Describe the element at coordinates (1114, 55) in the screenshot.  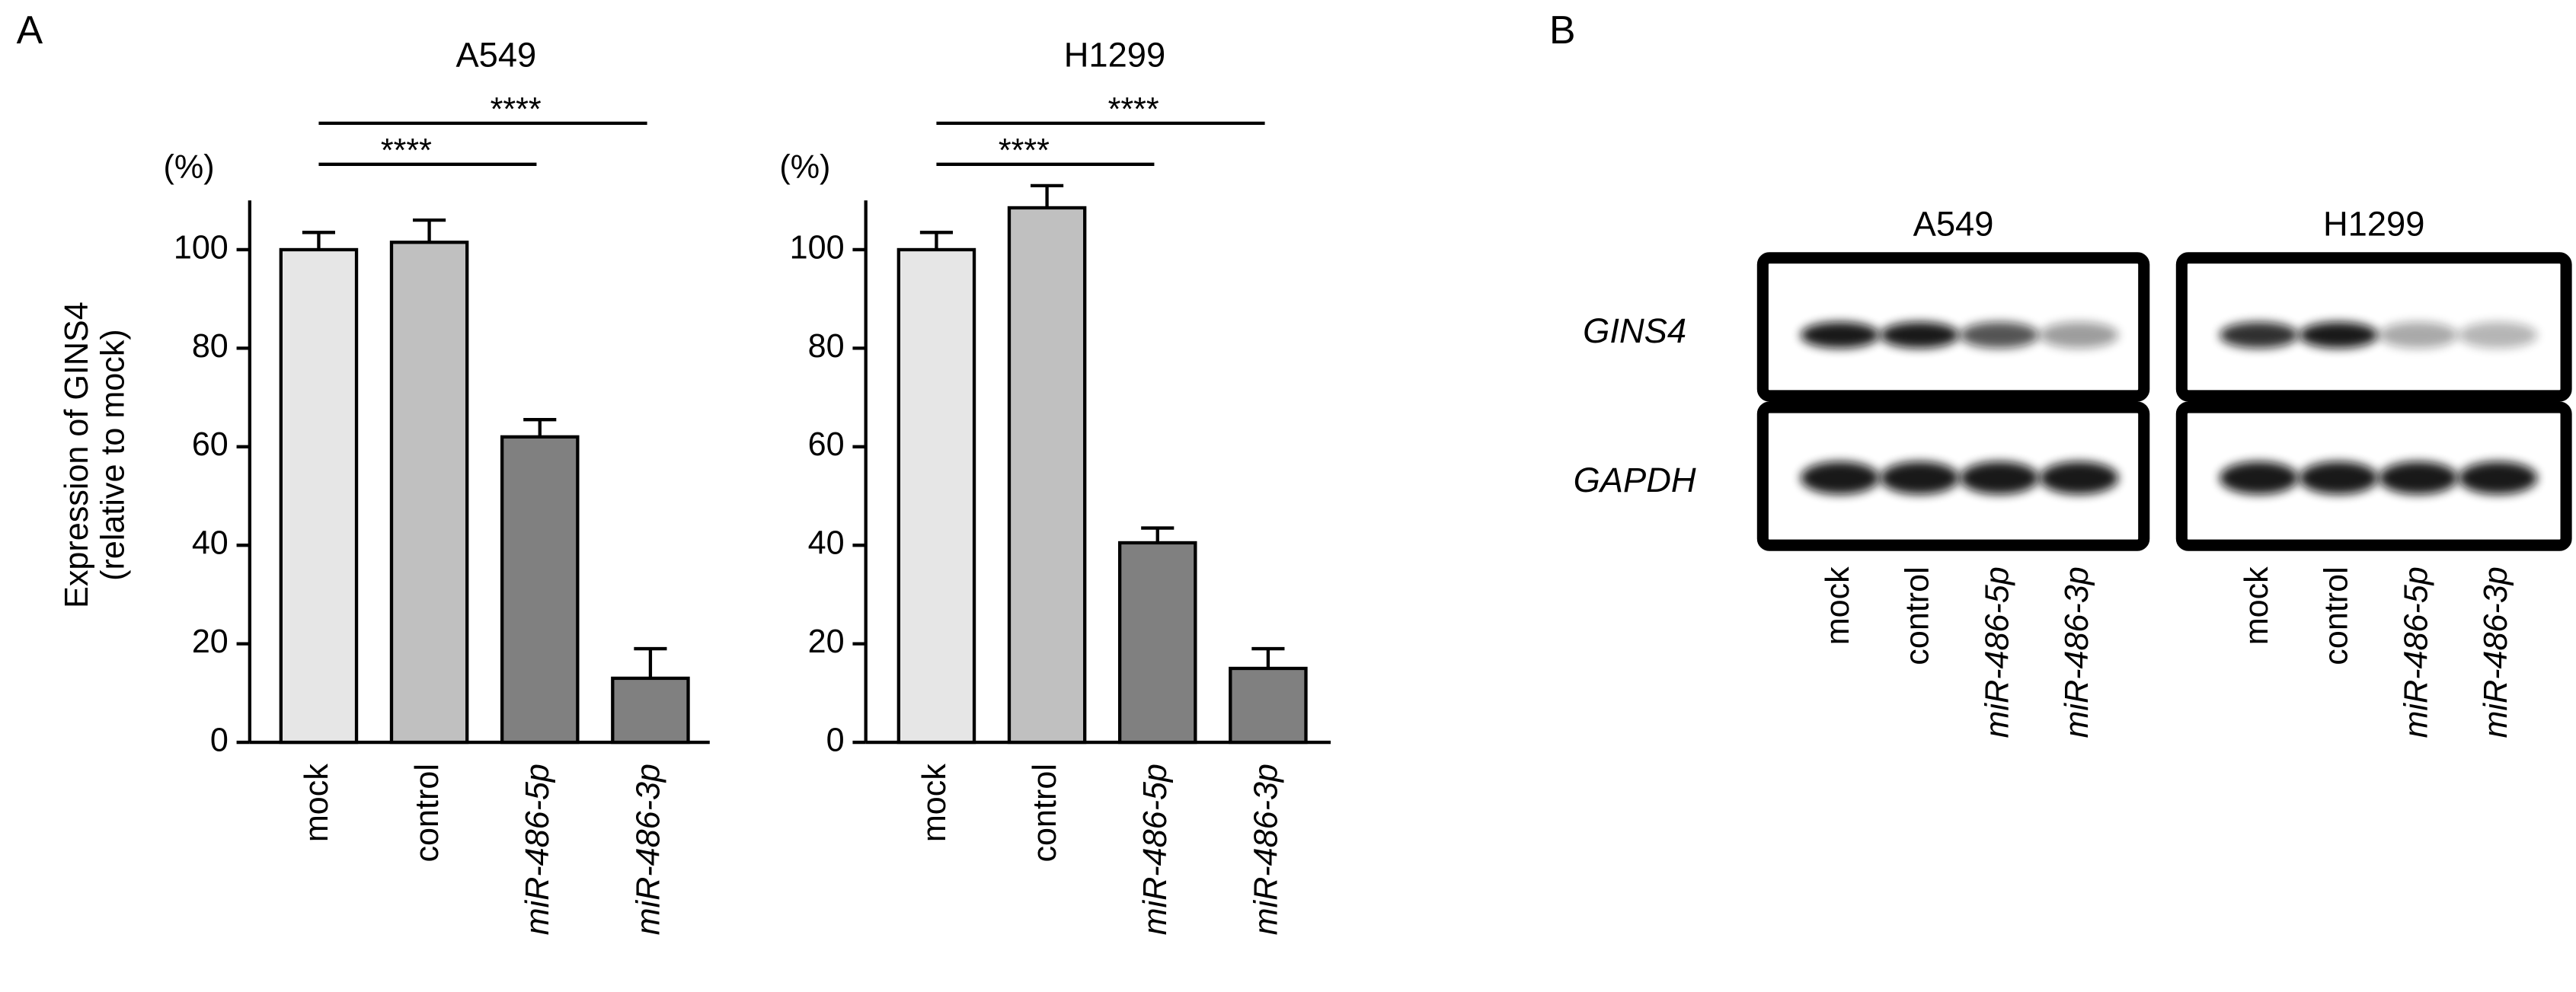
I see `chart-title: H1299` at that location.